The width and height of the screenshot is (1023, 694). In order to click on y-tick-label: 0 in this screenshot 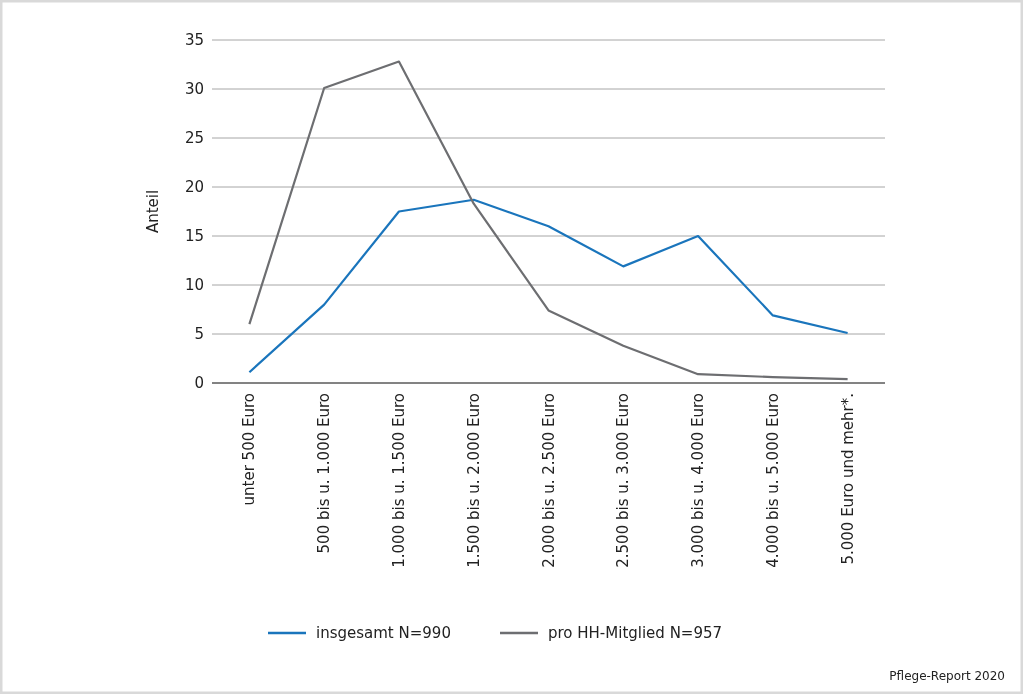, I will do `click(199, 383)`.